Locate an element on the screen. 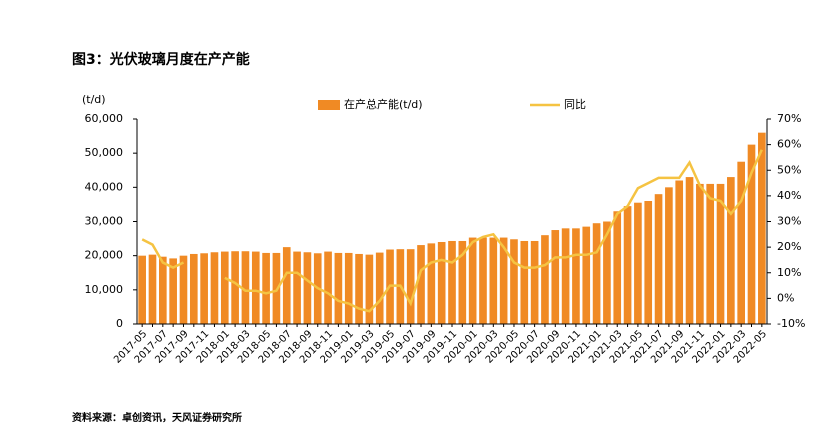 This screenshot has width=830, height=442. y-axis-label: (t/d) is located at coordinates (94, 99).